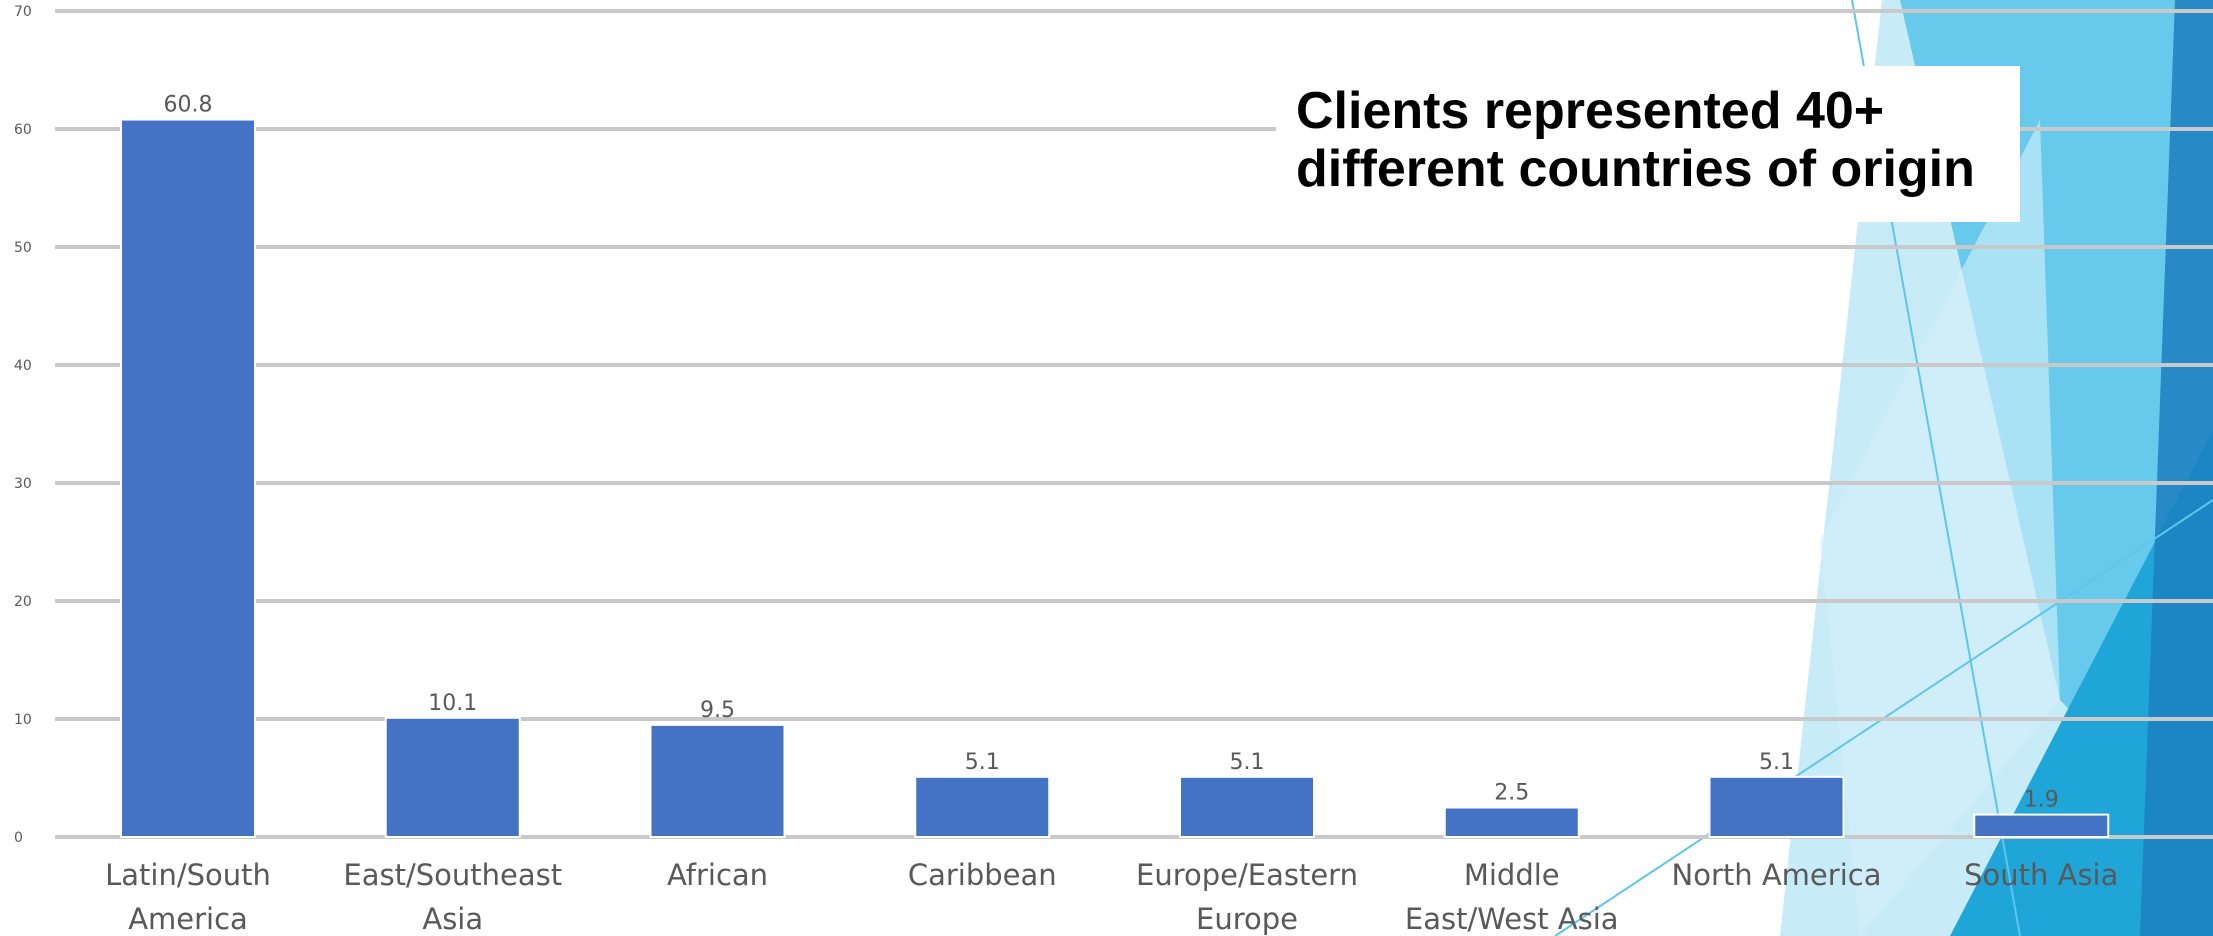 The image size is (2213, 936). What do you see at coordinates (23, 484) in the screenshot?
I see `y-tick-label: 30` at bounding box center [23, 484].